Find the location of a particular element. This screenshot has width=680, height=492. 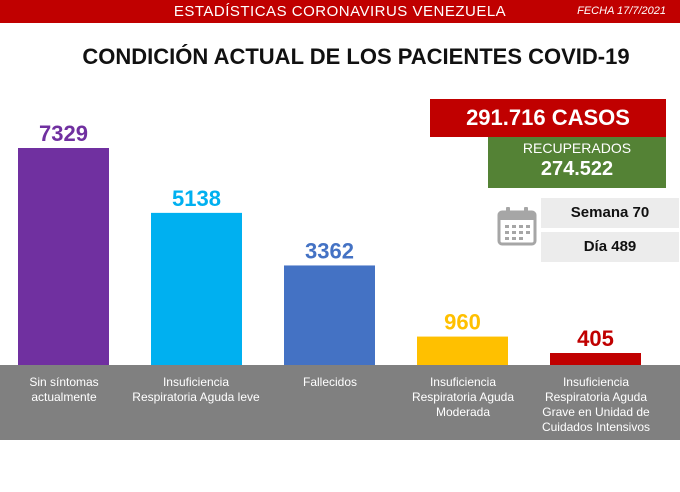

bar-value-label-4: 960 is located at coordinates (462, 322).